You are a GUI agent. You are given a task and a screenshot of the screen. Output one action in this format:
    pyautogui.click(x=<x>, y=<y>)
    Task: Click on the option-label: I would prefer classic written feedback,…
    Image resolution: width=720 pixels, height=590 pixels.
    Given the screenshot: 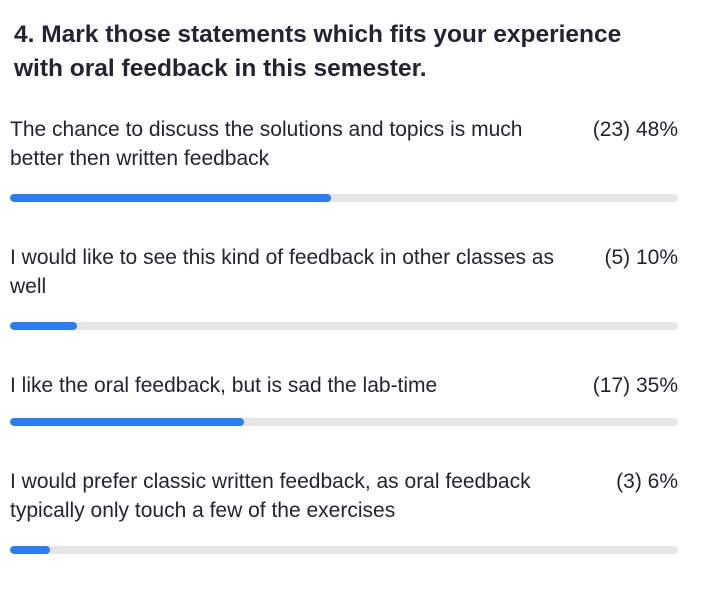 What is the action you would take?
    pyautogui.click(x=270, y=496)
    